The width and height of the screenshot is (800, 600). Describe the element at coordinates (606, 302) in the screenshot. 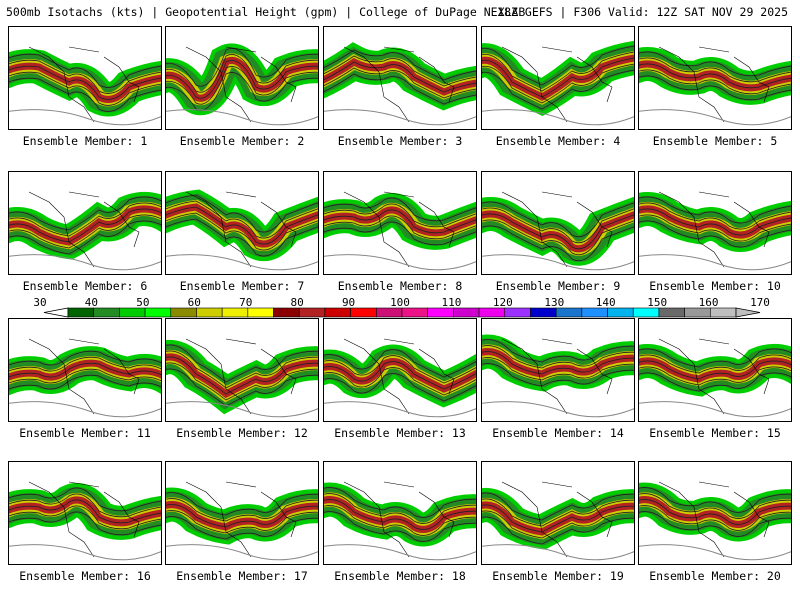

I see `colorbar-tick-label: 140` at that location.